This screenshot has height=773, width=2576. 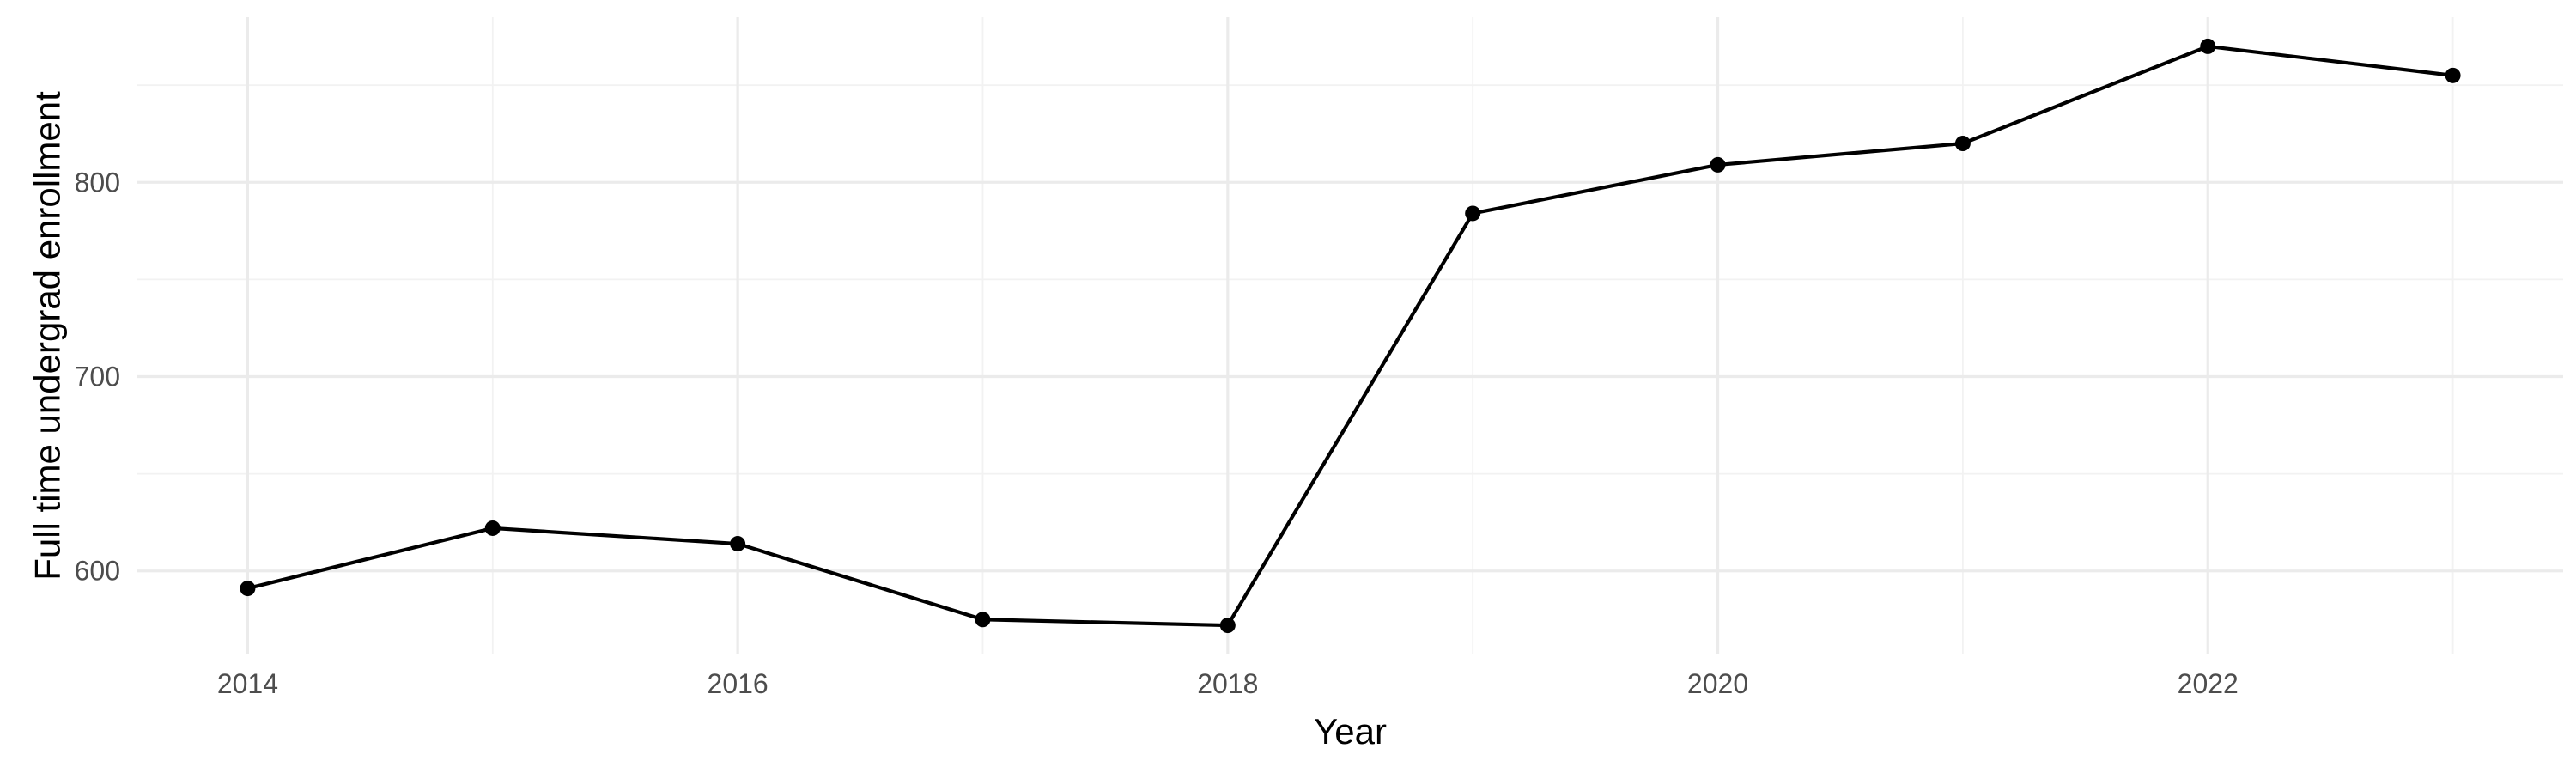 What do you see at coordinates (738, 683) in the screenshot?
I see `x-tick-label: 2016` at bounding box center [738, 683].